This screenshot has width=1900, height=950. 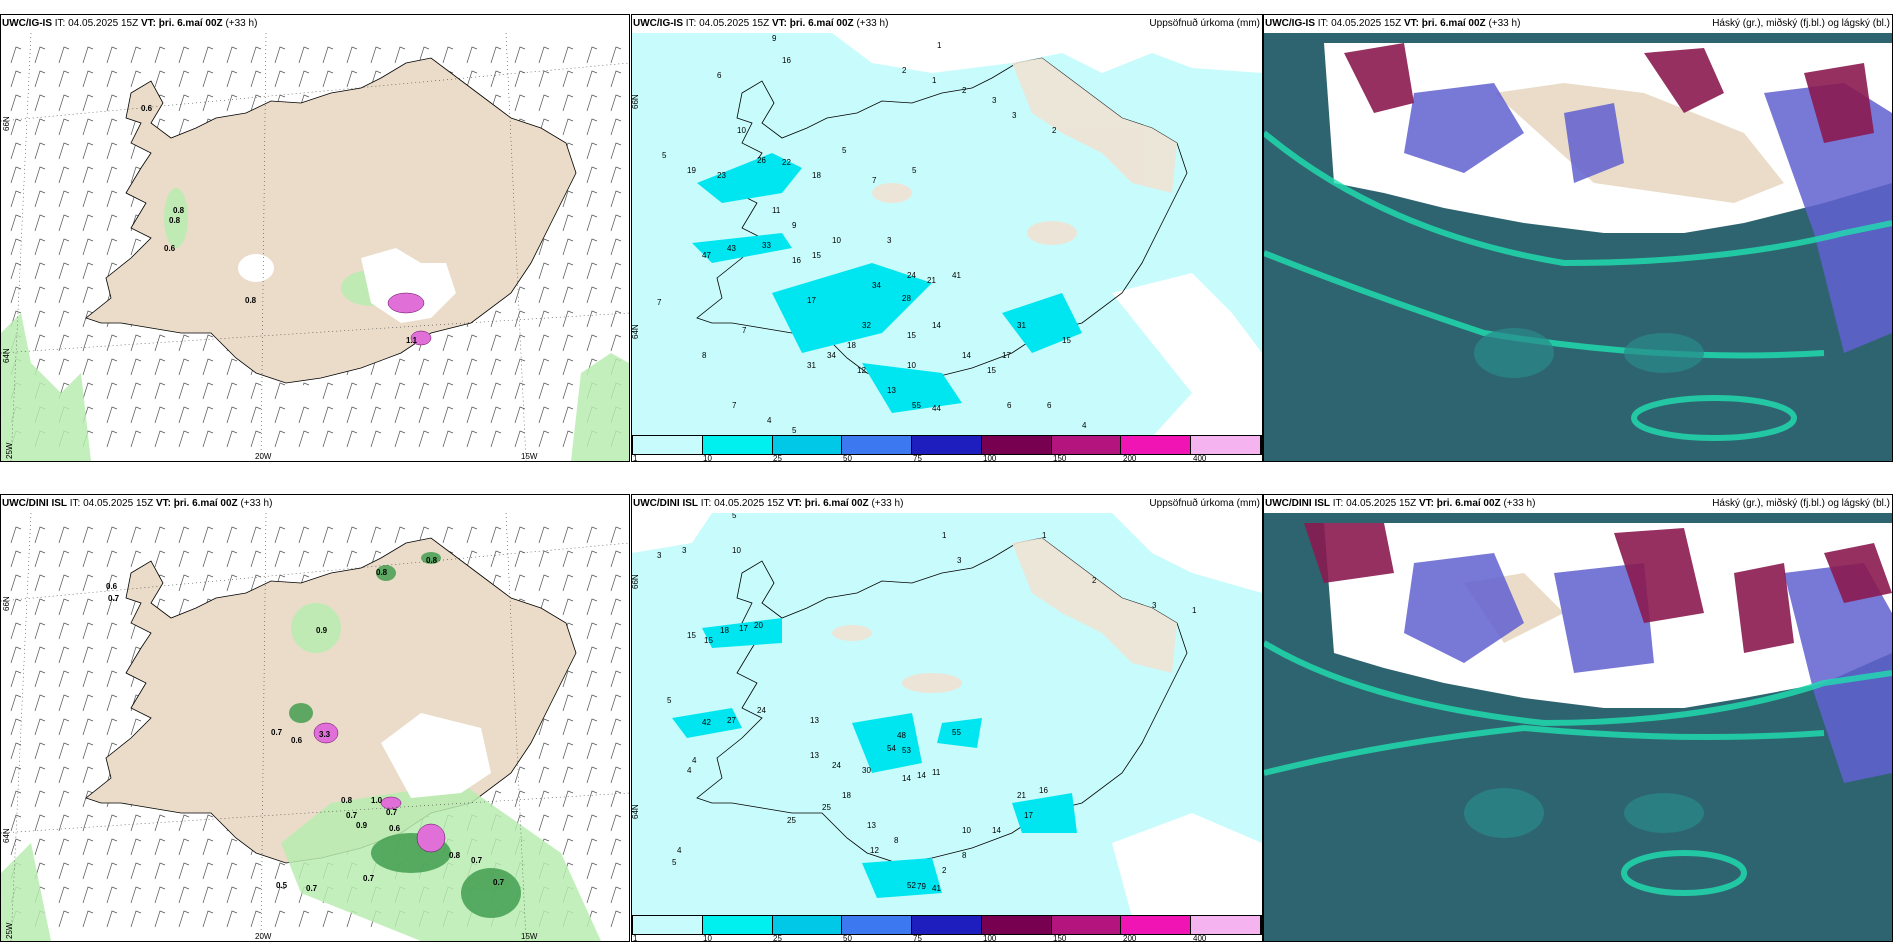 I want to click on colorbar-tick: 200, so click(x=1130, y=938).